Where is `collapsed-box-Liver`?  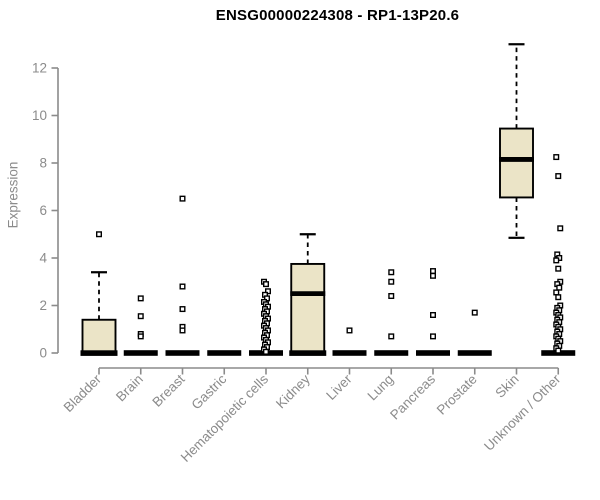
collapsed-box-Liver is located at coordinates (349, 353).